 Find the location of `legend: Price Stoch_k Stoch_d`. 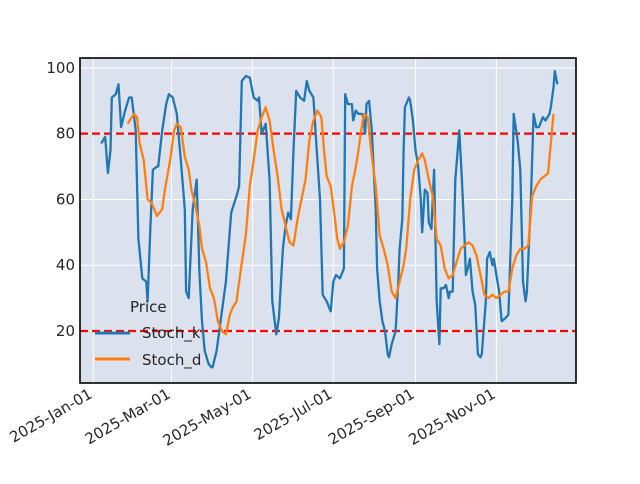

legend: Price Stoch_k Stoch_d is located at coordinates (148, 334).